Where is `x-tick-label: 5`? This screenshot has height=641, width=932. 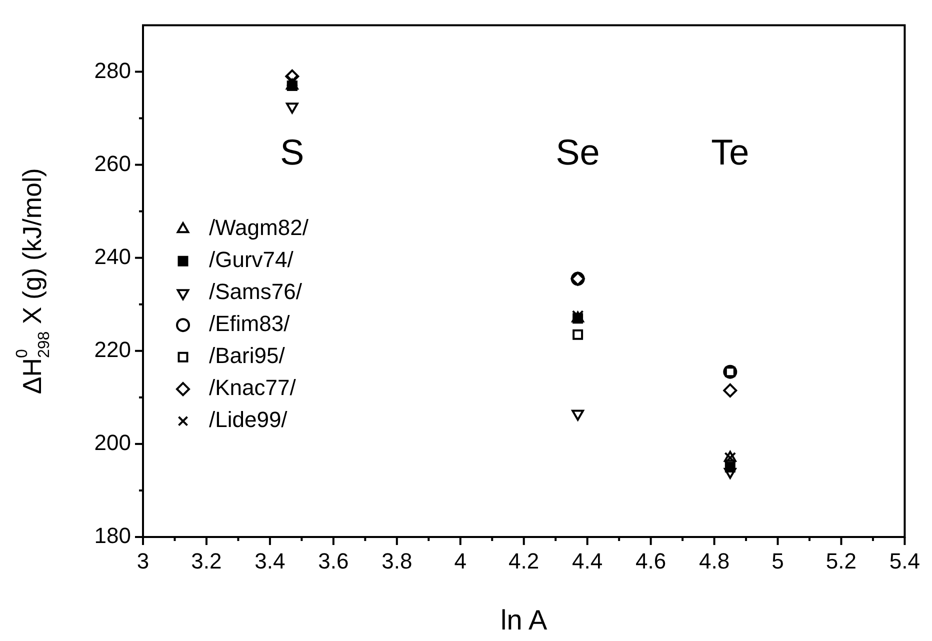 x-tick-label: 5 is located at coordinates (778, 561).